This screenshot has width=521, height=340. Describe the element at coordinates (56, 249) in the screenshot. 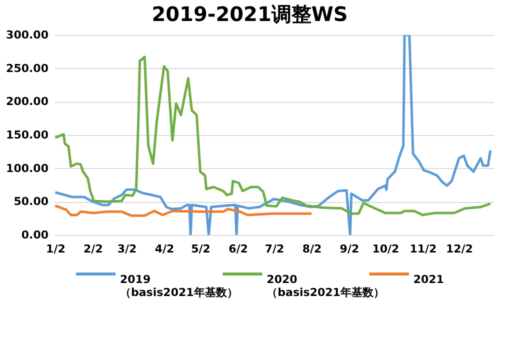

I see `x-tick-label: 1/2` at that location.